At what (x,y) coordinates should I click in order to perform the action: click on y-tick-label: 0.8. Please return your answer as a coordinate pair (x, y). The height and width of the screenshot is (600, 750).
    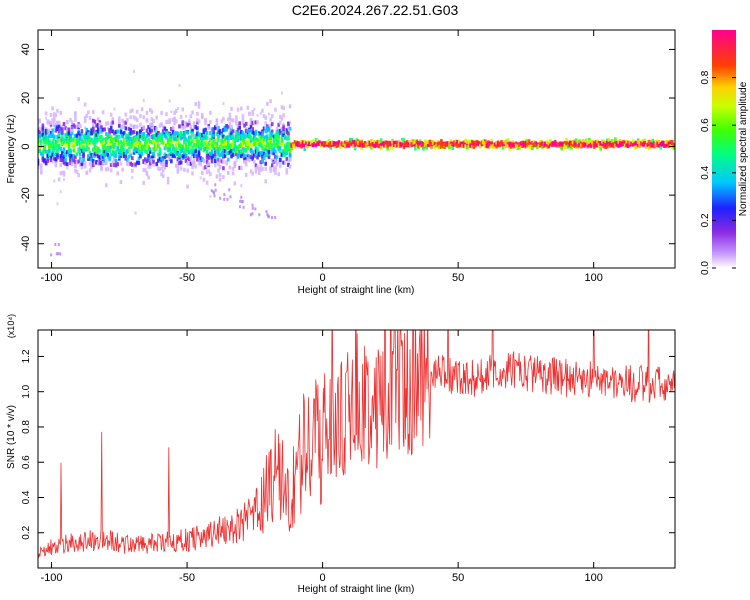
    Looking at the image, I should click on (26, 427).